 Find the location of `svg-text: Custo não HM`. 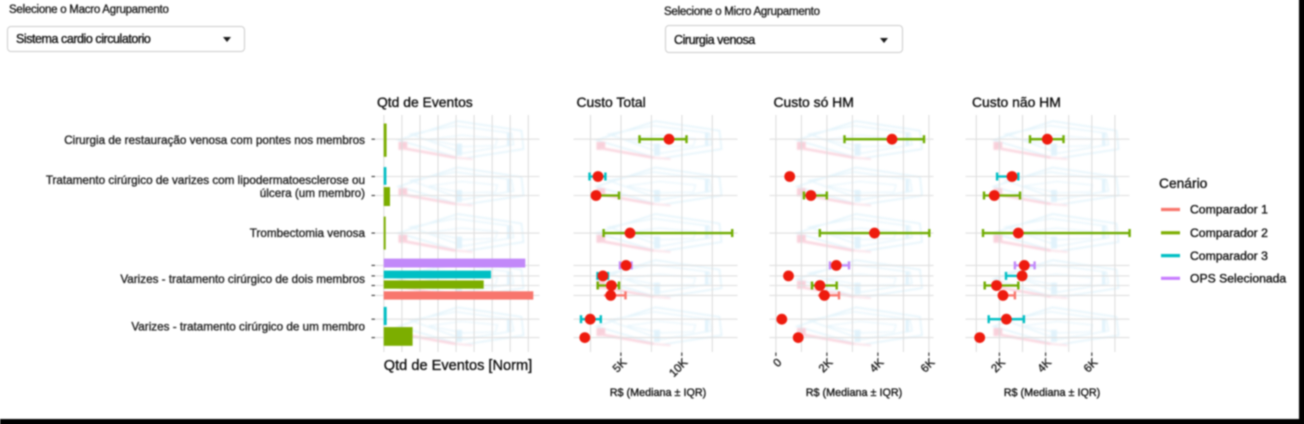

svg-text: Custo não HM is located at coordinates (1016, 102).